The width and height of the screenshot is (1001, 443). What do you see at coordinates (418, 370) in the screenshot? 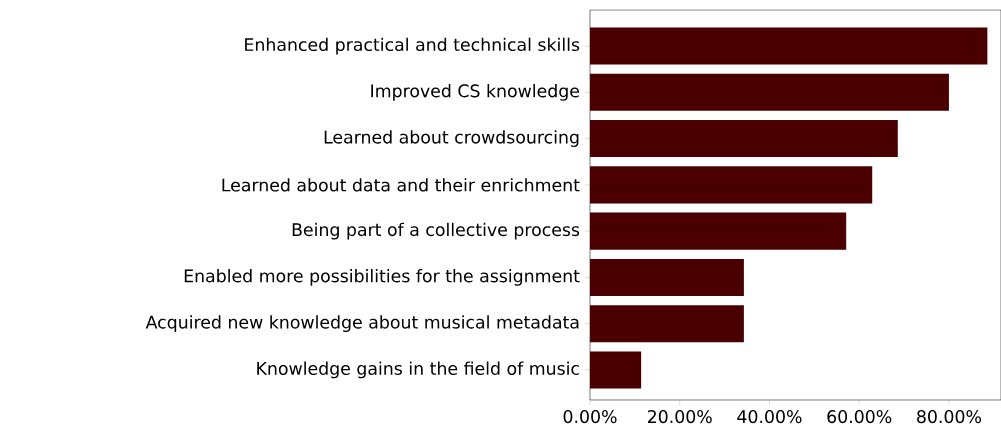
I see `y-tick-label: Knowledge gains in the field of music` at bounding box center [418, 370].